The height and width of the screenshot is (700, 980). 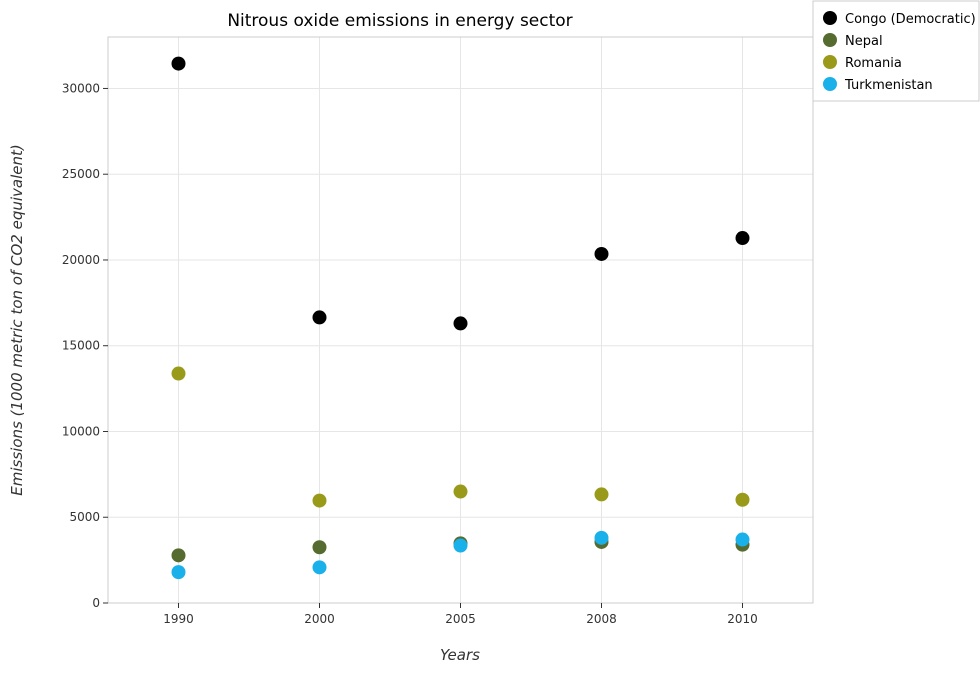 What do you see at coordinates (178, 619) in the screenshot?
I see `x-tick-label: 1990` at bounding box center [178, 619].